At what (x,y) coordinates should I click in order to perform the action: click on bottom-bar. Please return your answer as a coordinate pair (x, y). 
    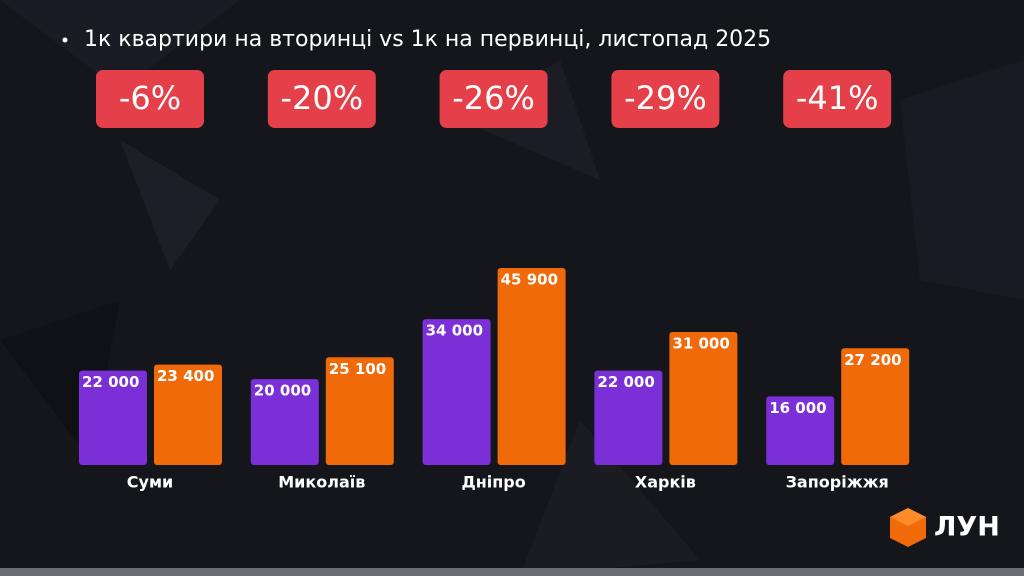
    Looking at the image, I should click on (512, 572).